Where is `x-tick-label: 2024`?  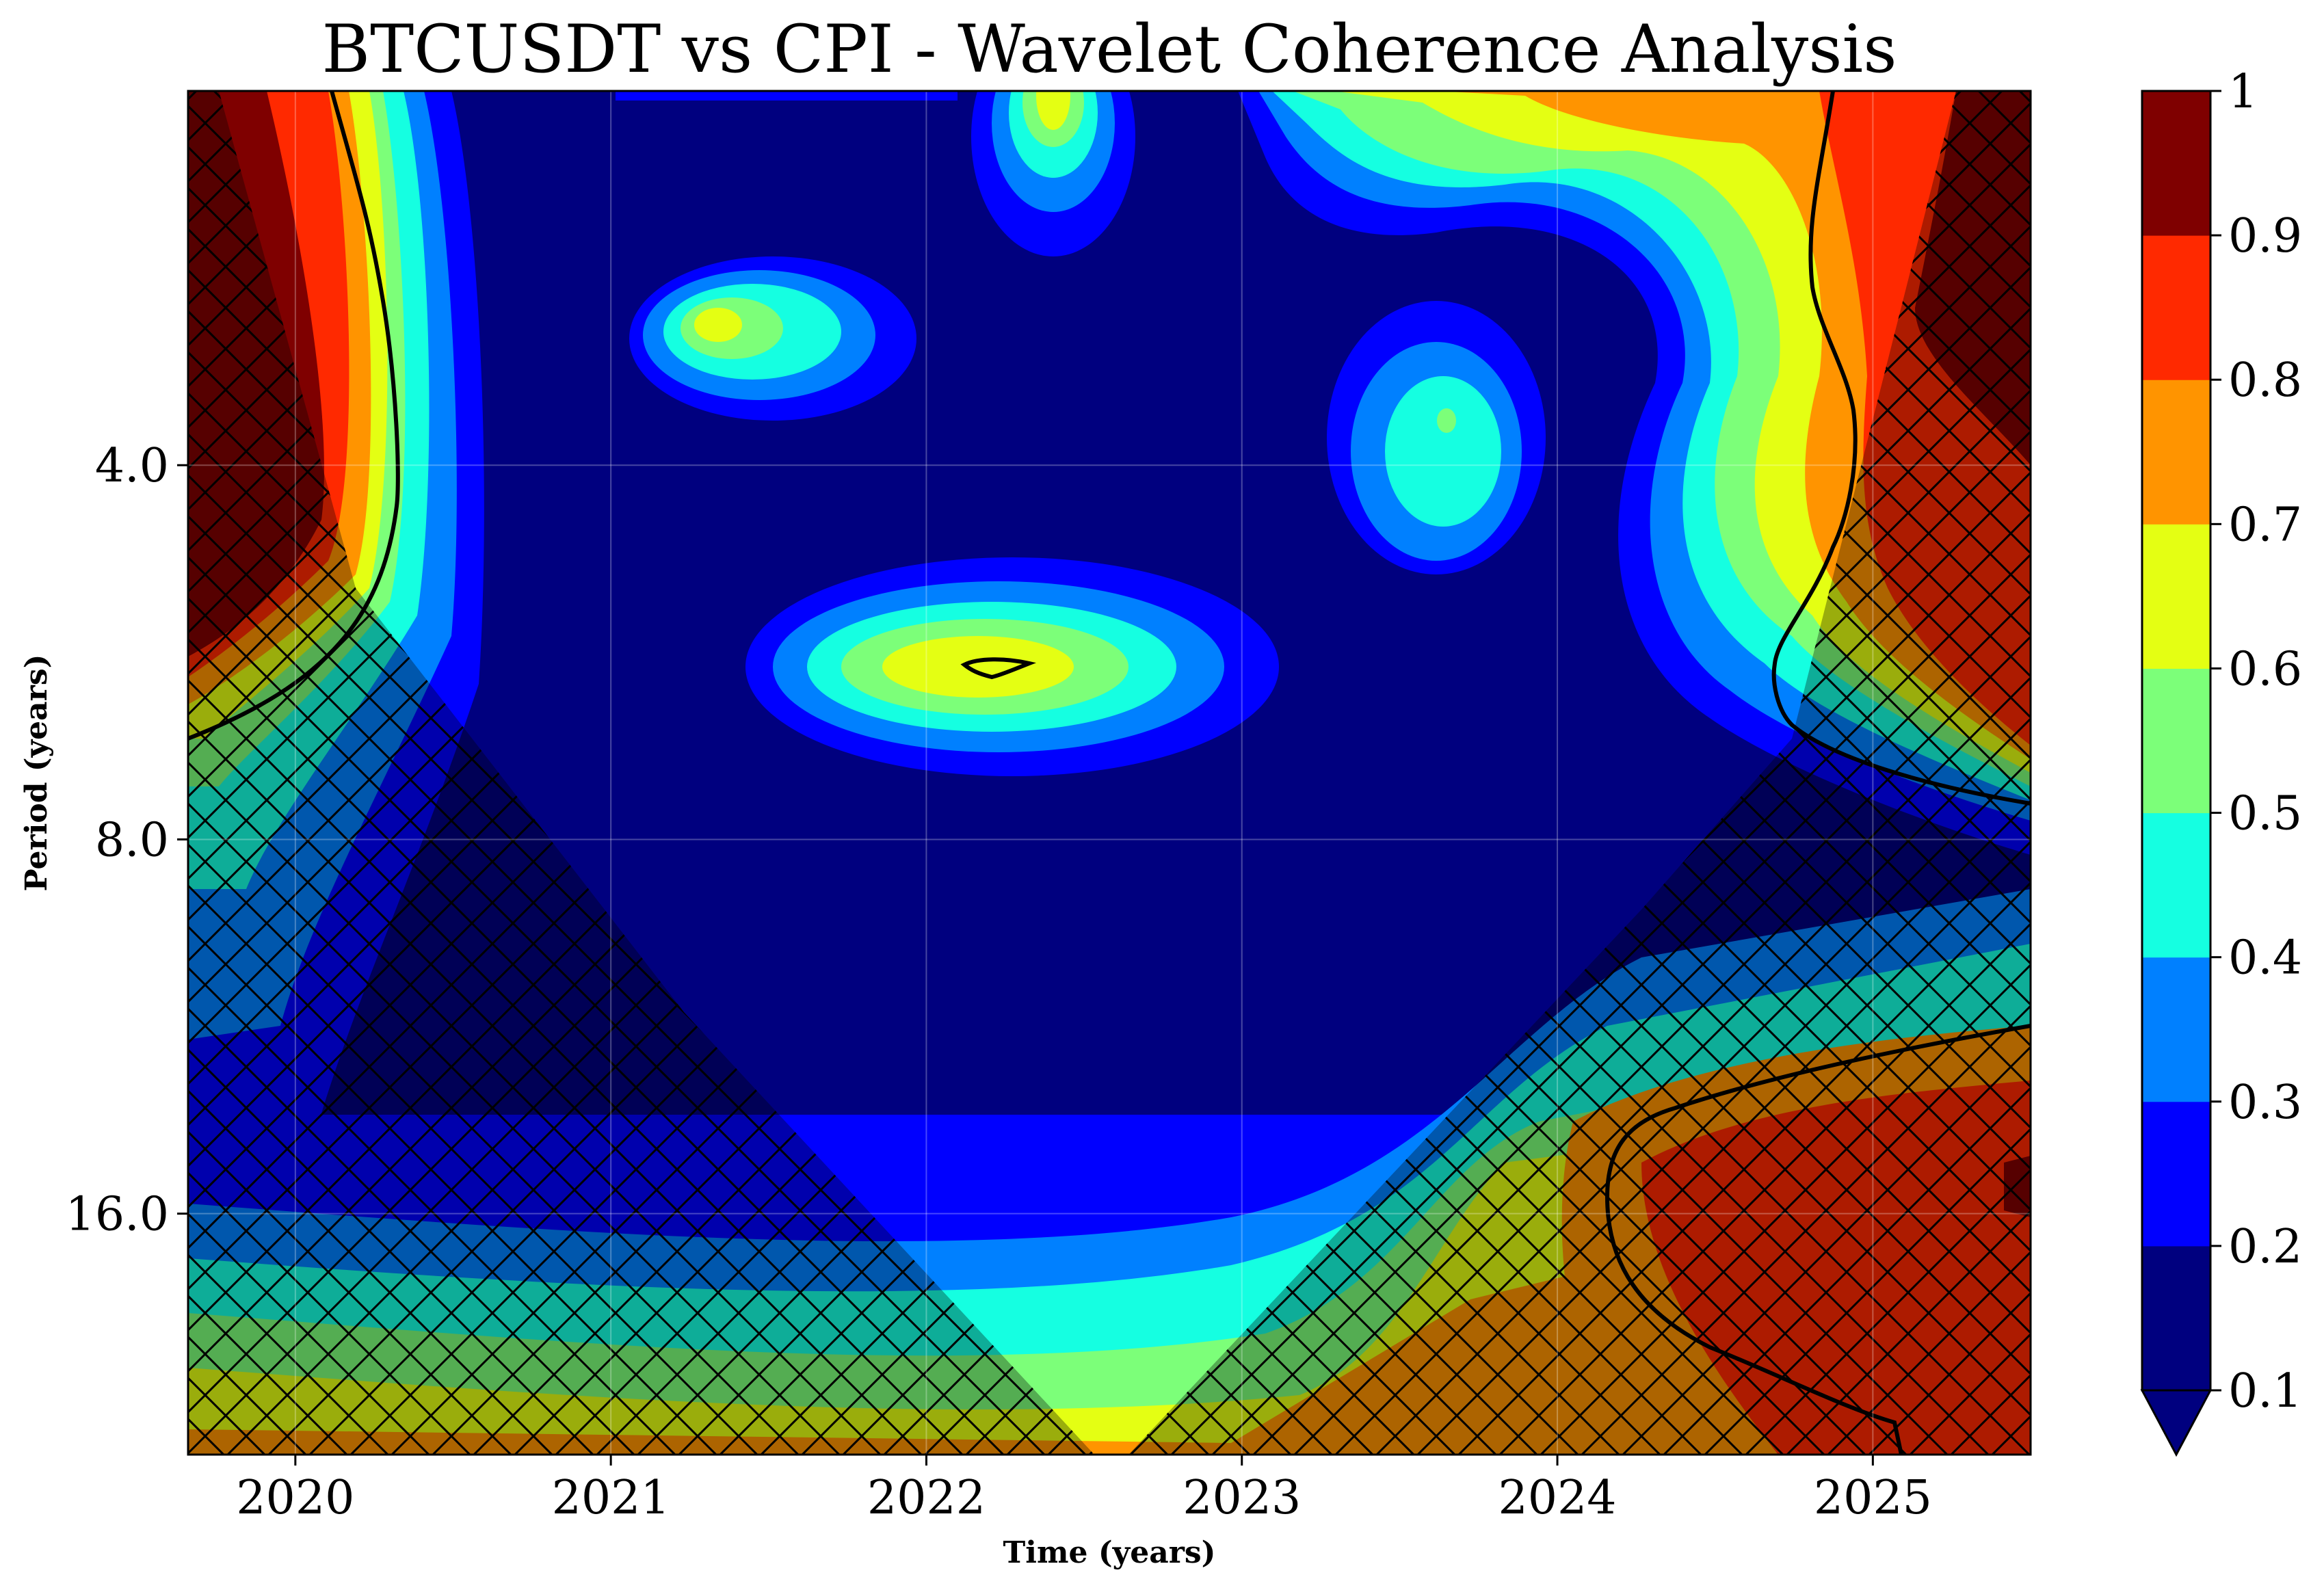
x-tick-label: 2024 is located at coordinates (1557, 1498).